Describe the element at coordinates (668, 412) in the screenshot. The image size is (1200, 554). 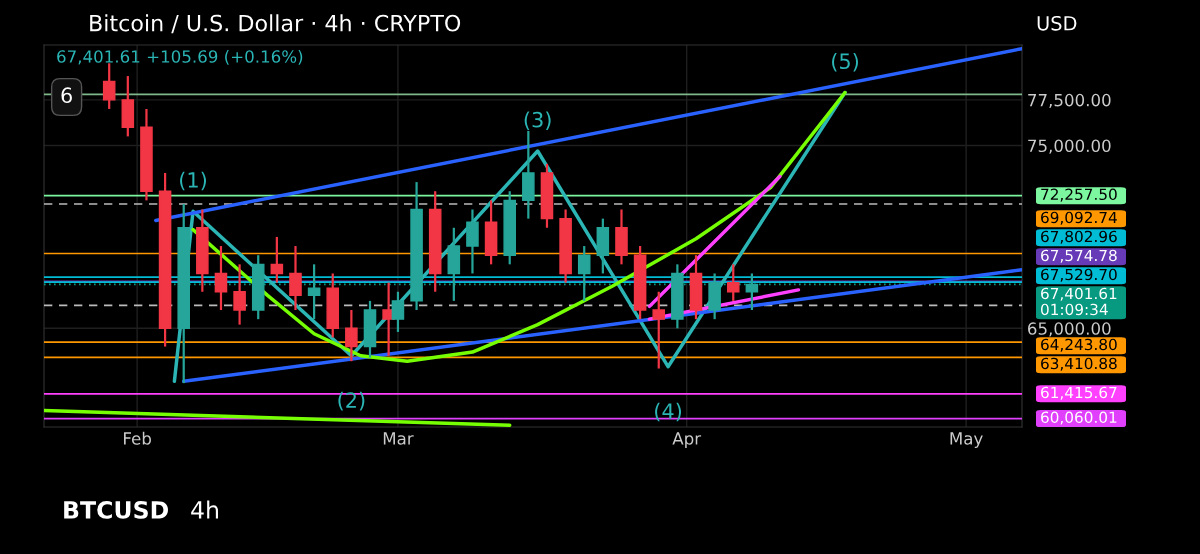
I see `annotation: (4)` at that location.